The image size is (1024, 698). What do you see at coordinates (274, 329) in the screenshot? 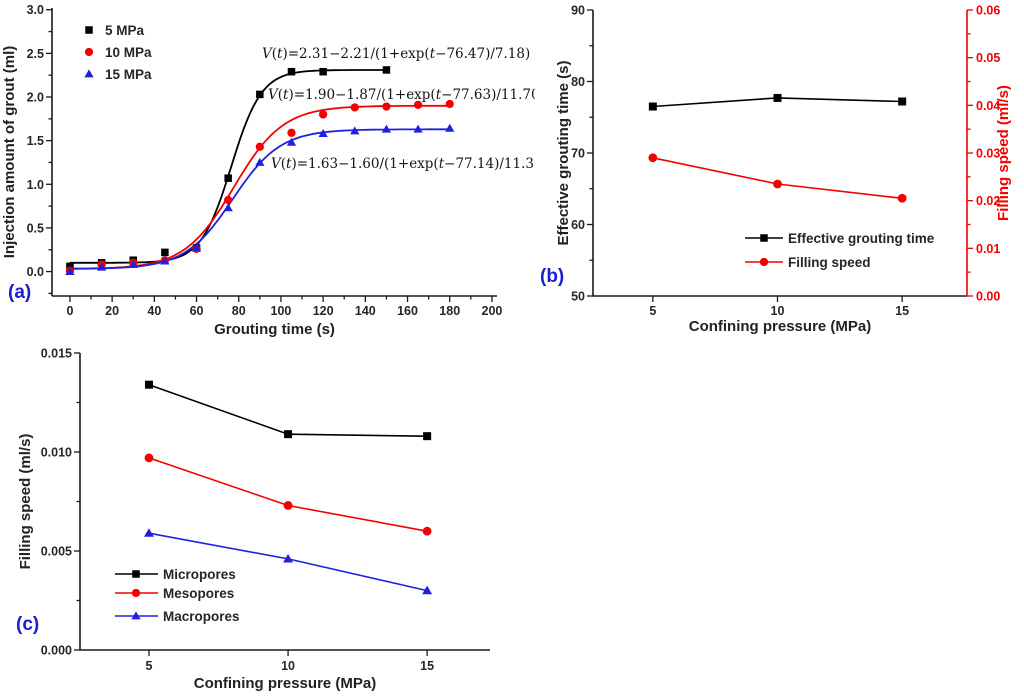
I see `x-axis-label: Grouting time (s)` at bounding box center [274, 329].